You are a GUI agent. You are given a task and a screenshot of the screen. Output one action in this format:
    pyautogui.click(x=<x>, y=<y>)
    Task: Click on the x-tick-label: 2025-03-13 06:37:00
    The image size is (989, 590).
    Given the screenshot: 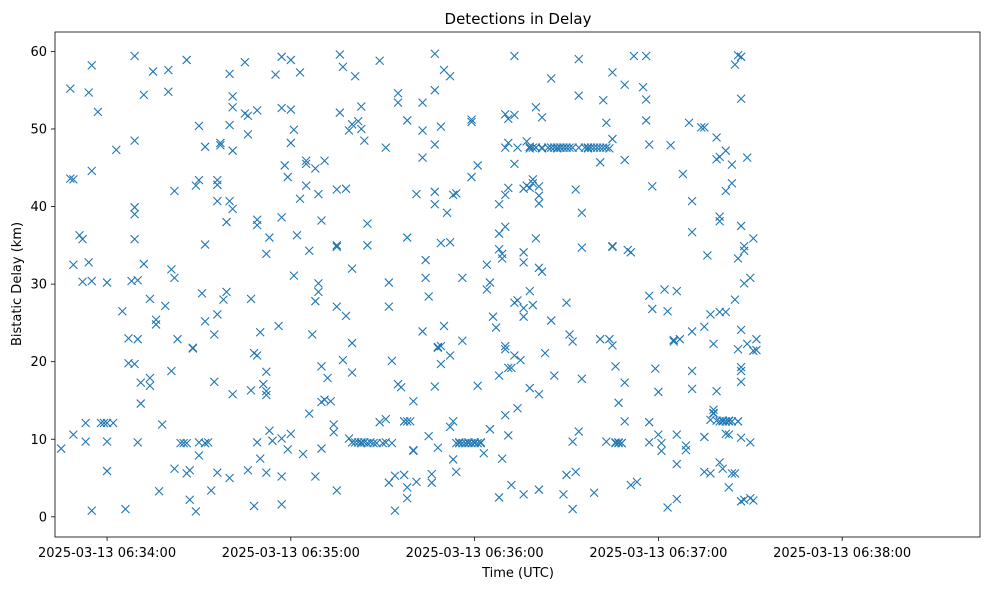 What is the action you would take?
    pyautogui.click(x=658, y=553)
    